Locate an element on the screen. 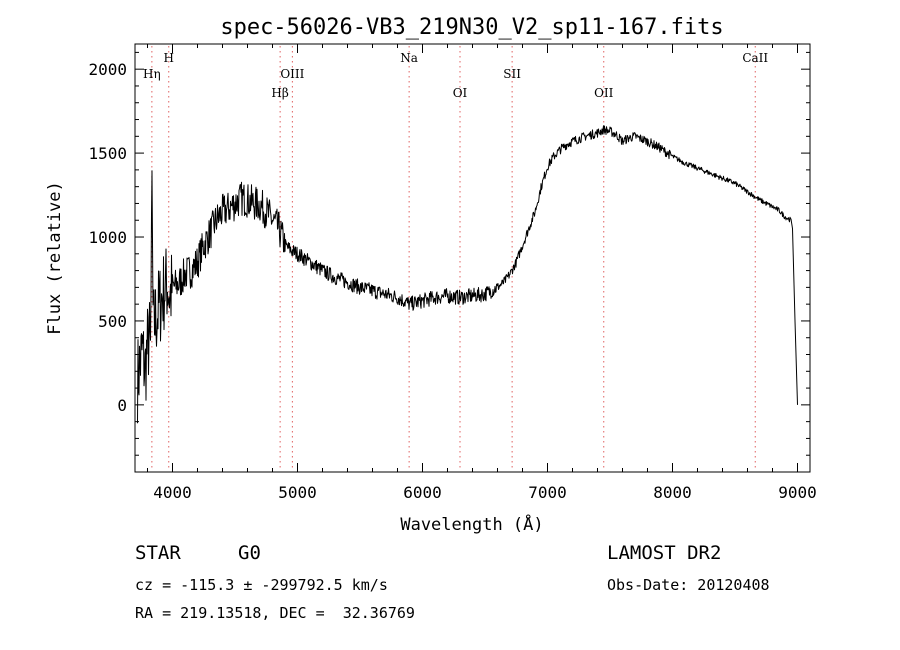 The width and height of the screenshot is (900, 650). object-class: STAR is located at coordinates (158, 553).